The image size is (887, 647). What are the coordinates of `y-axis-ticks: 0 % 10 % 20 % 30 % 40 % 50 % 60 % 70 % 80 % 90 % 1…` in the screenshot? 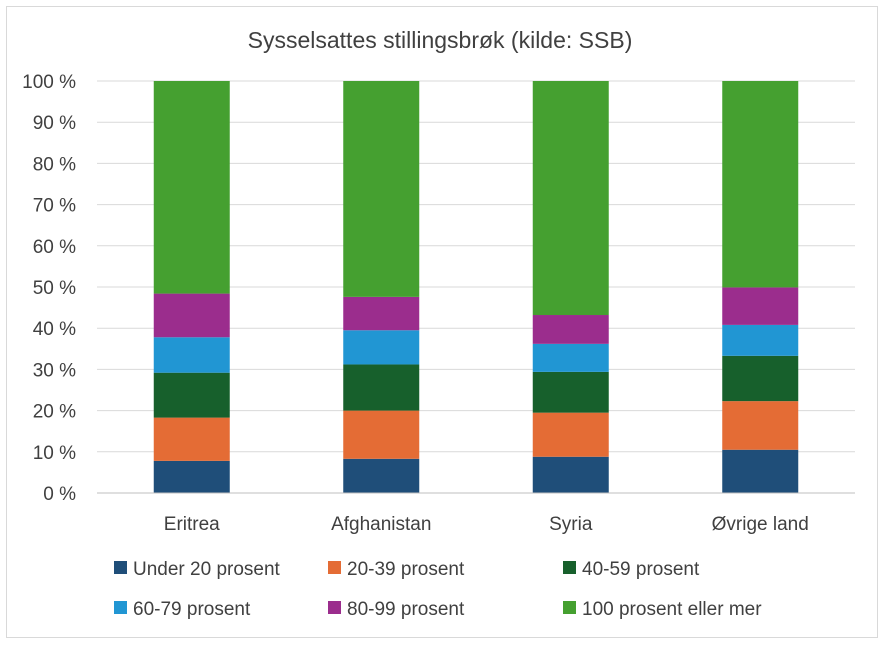 It's located at (49, 288).